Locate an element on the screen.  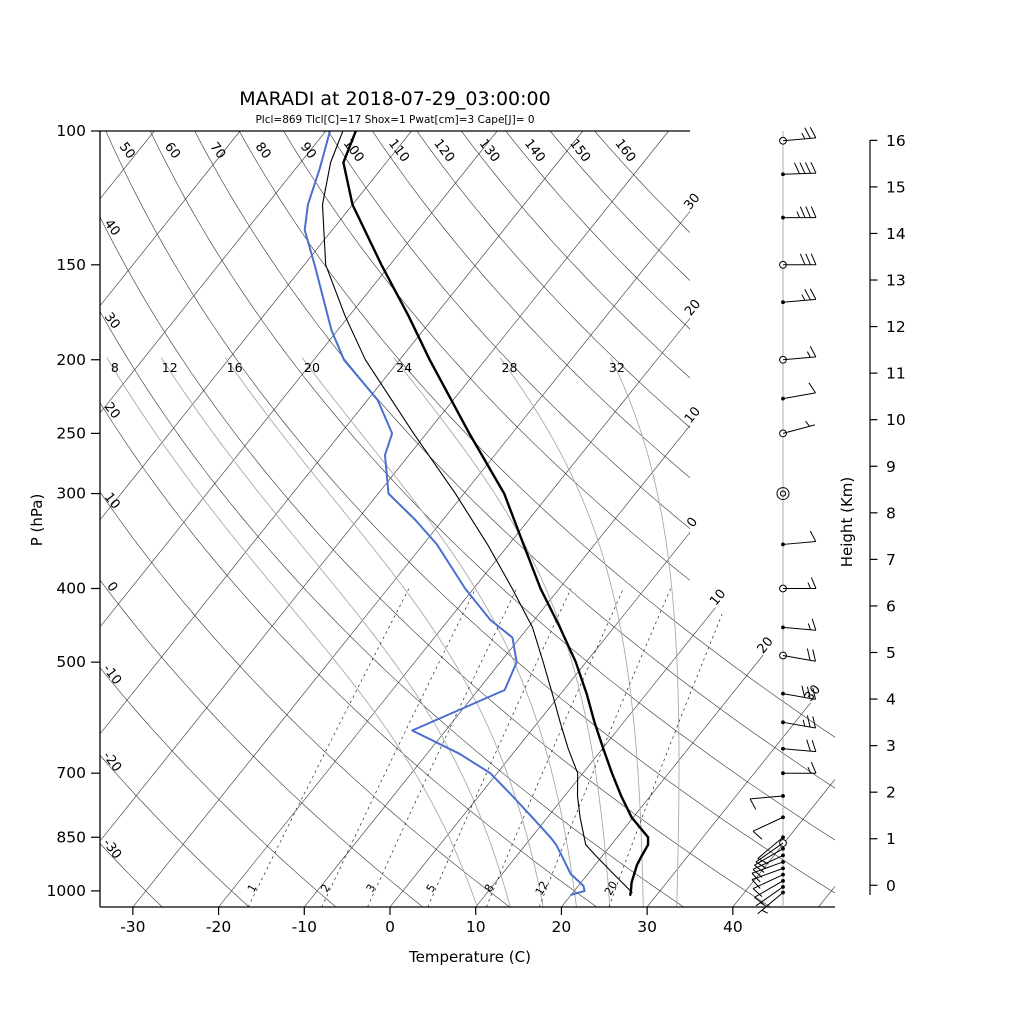
wind-level-circle is located at coordinates (783, 843).